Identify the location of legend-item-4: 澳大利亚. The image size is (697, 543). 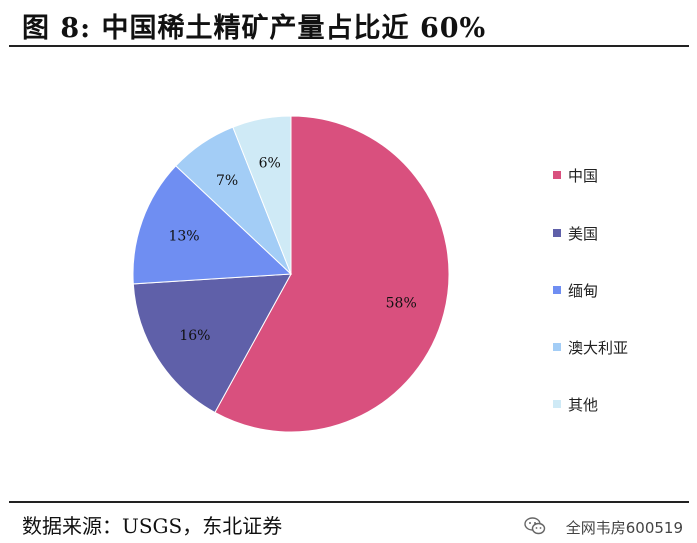
(590, 347).